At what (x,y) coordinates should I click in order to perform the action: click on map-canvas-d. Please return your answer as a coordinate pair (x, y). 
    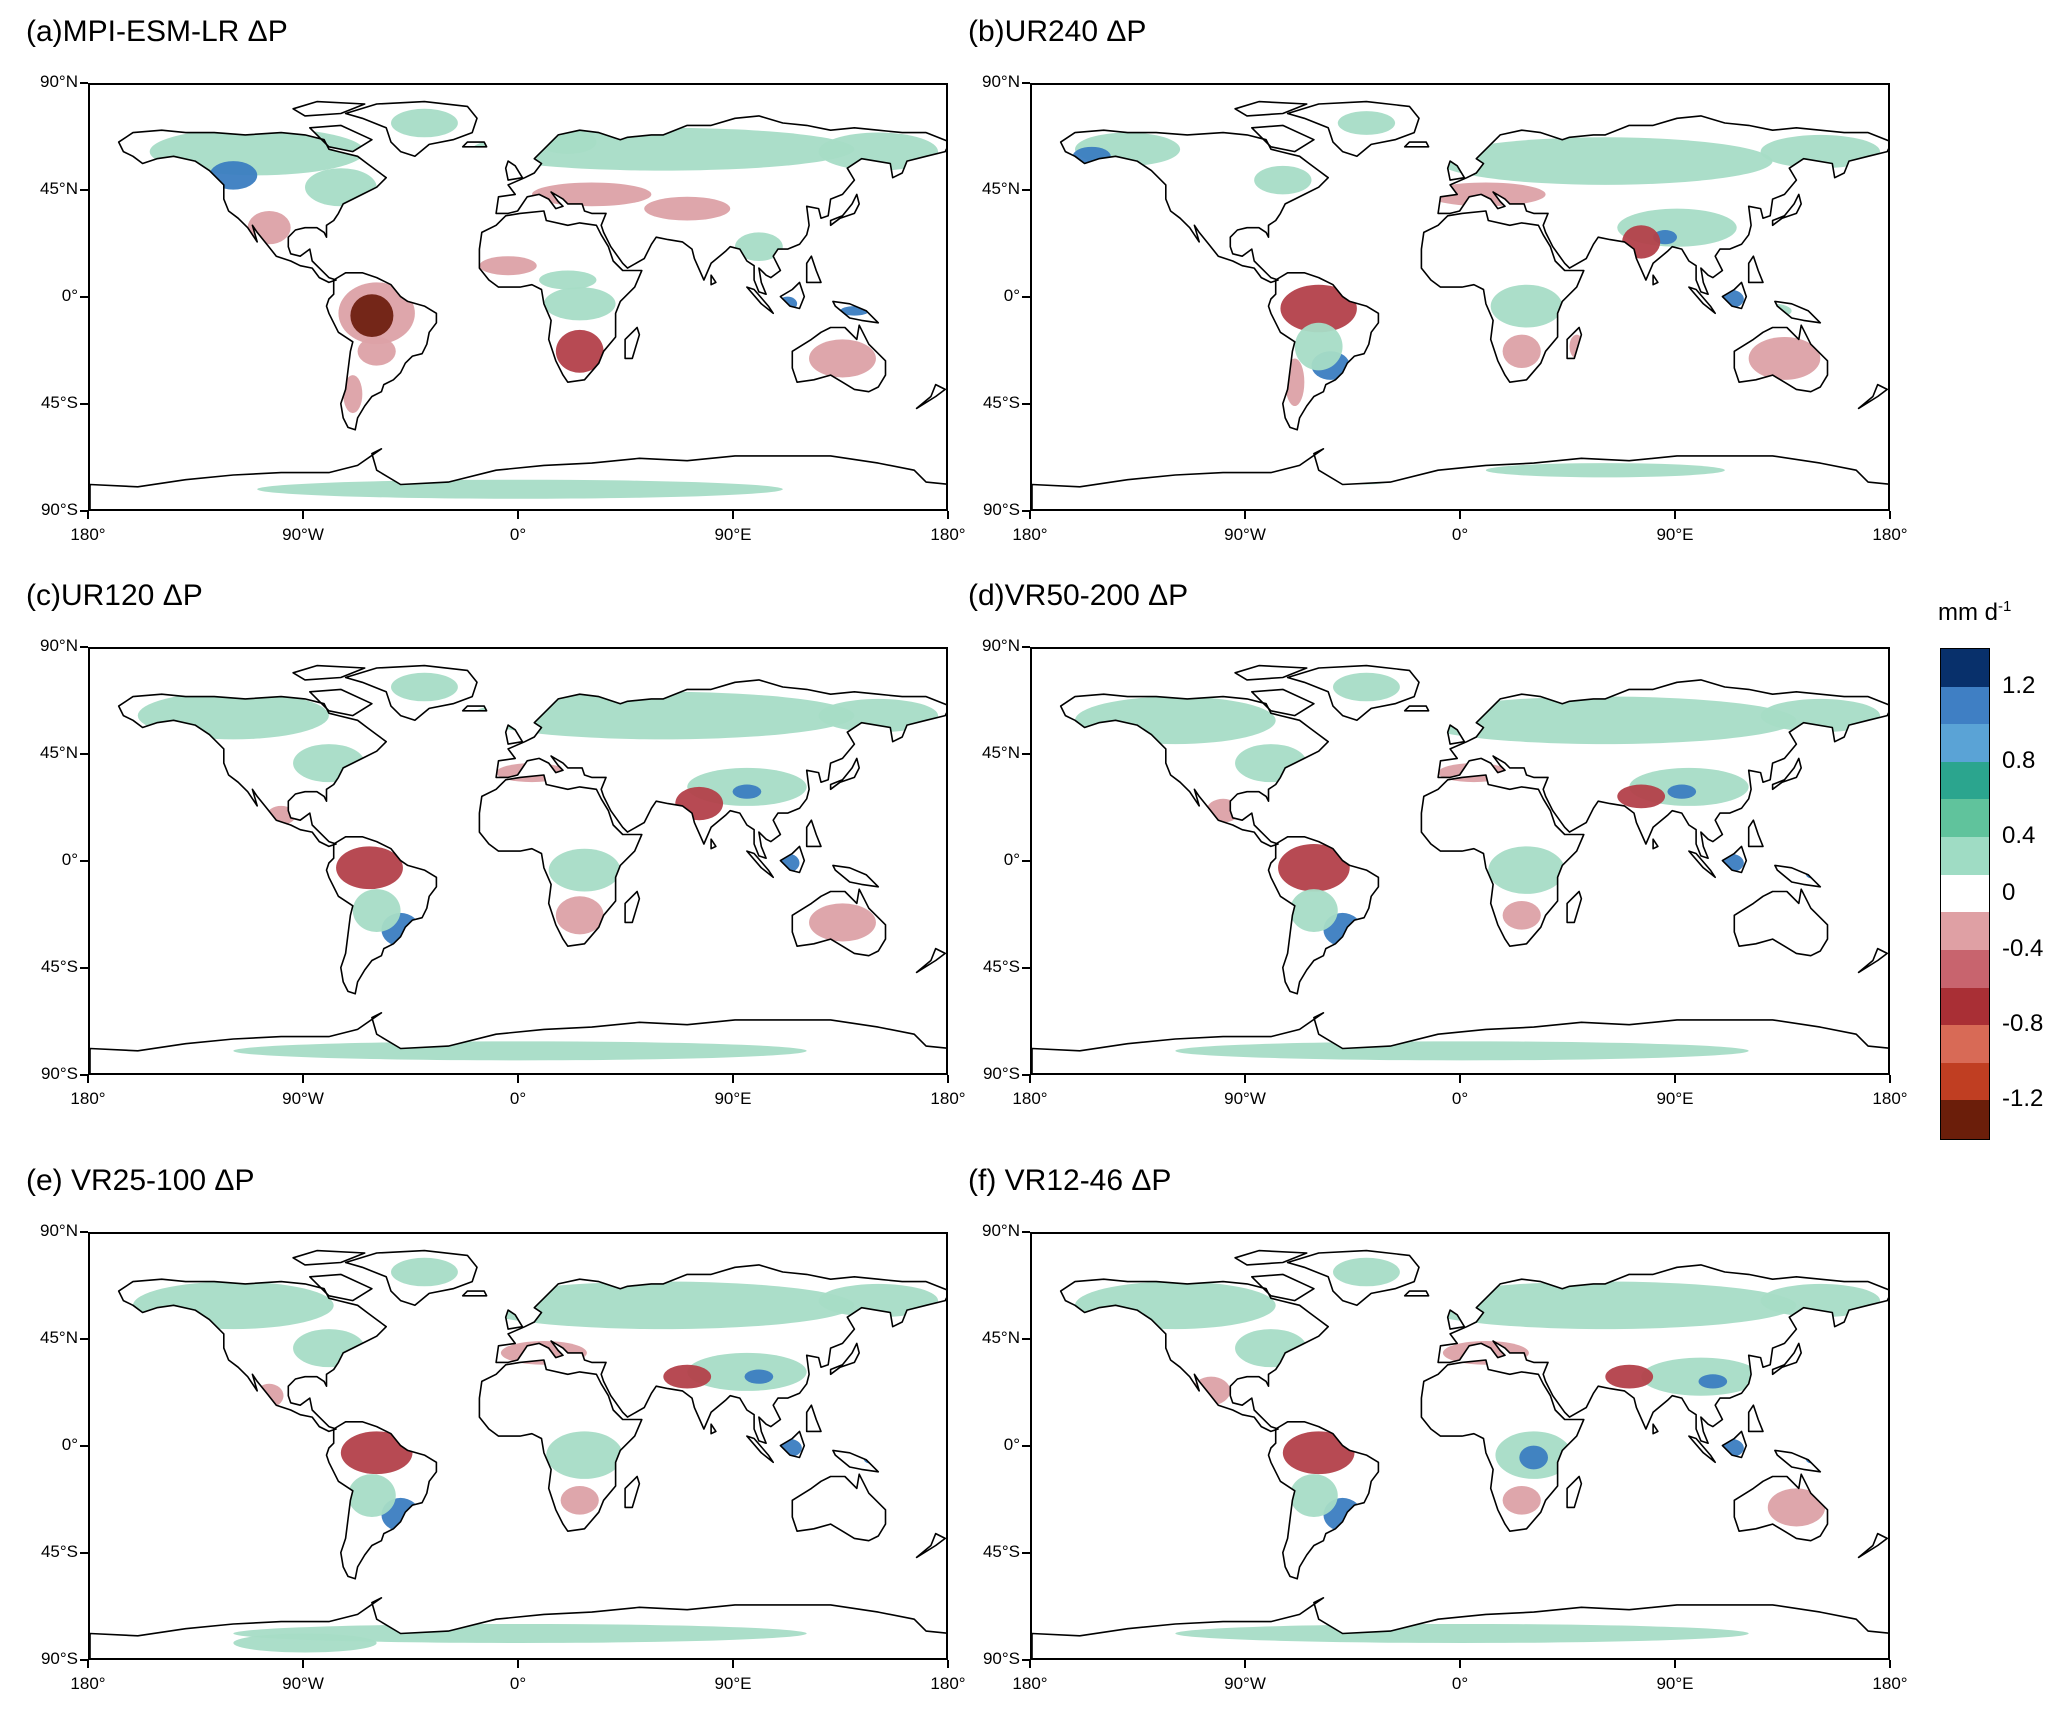
    Looking at the image, I should click on (1460, 868).